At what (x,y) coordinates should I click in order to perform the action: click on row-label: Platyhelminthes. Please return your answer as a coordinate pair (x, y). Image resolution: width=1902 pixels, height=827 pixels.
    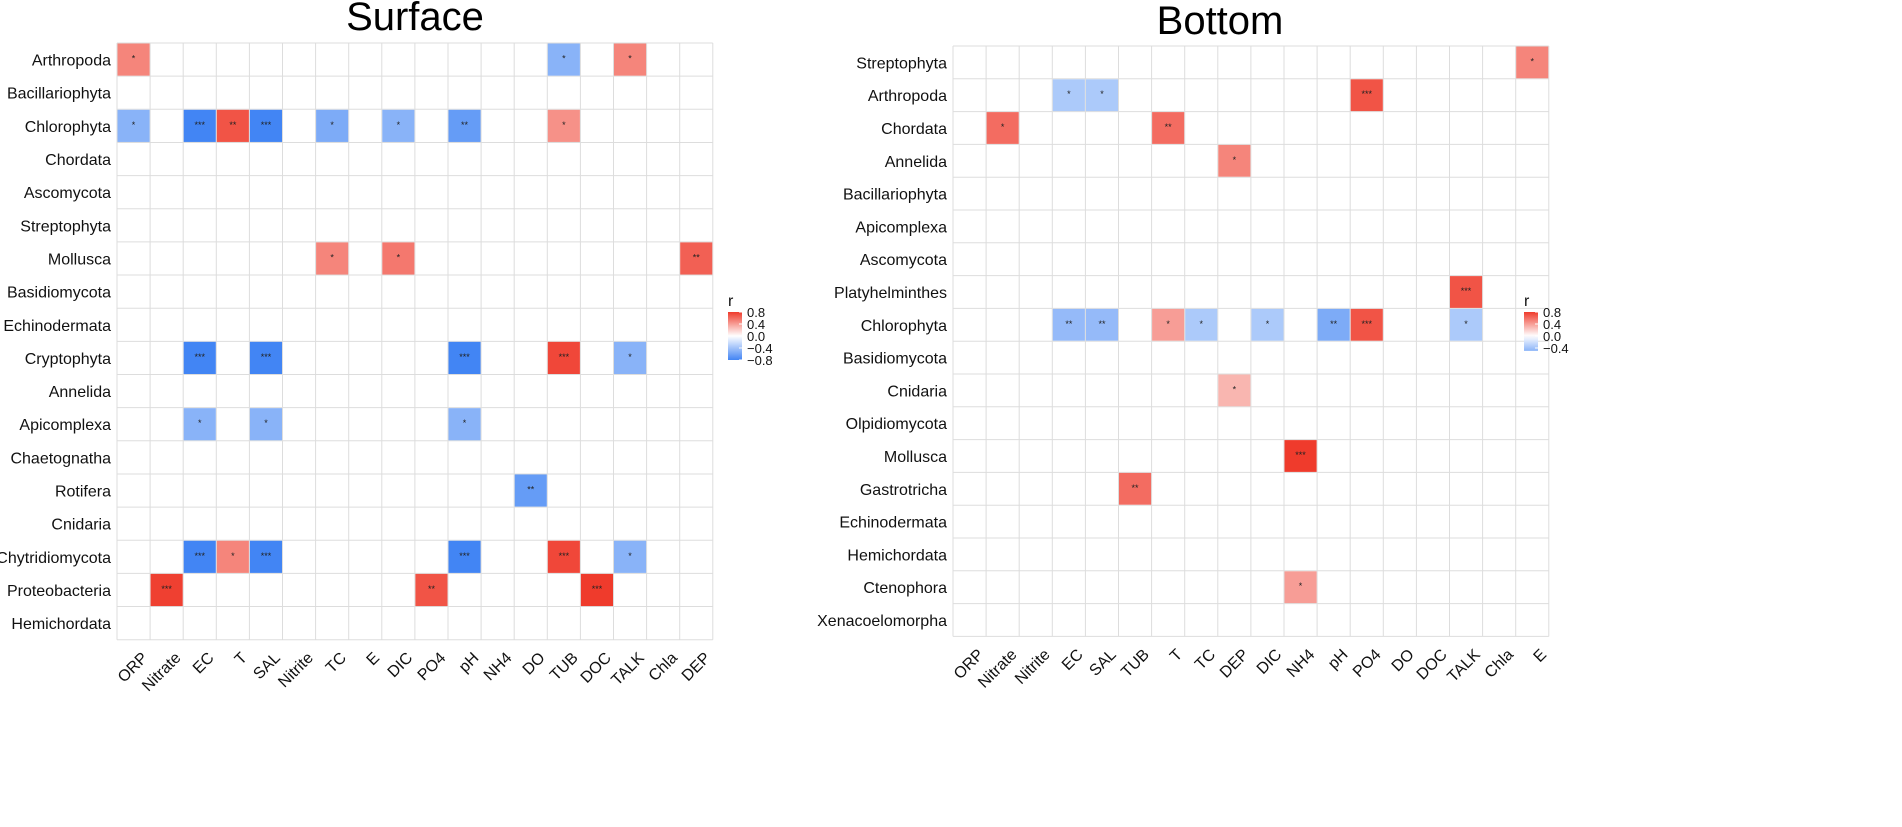
    Looking at the image, I should click on (890, 293).